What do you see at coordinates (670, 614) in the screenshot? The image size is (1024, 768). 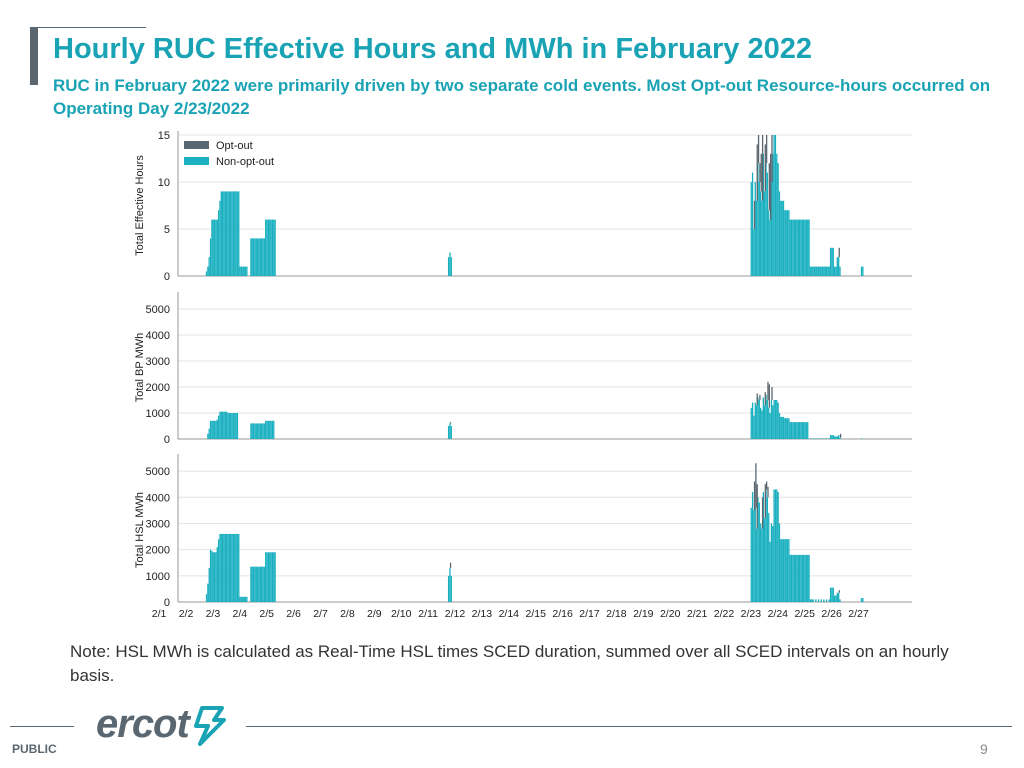 I see `x-tick-label: 2/20` at bounding box center [670, 614].